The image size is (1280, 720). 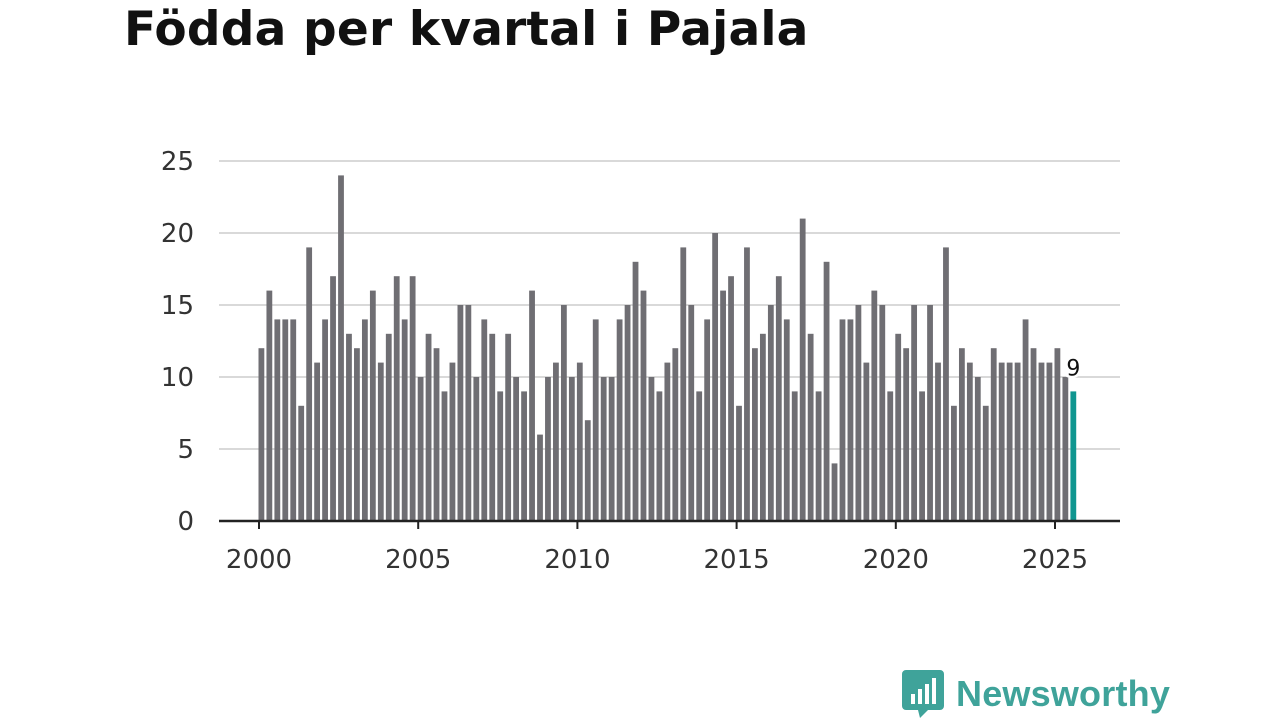 What do you see at coordinates (185, 522) in the screenshot?
I see `y-tick-label-0: 0` at bounding box center [185, 522].